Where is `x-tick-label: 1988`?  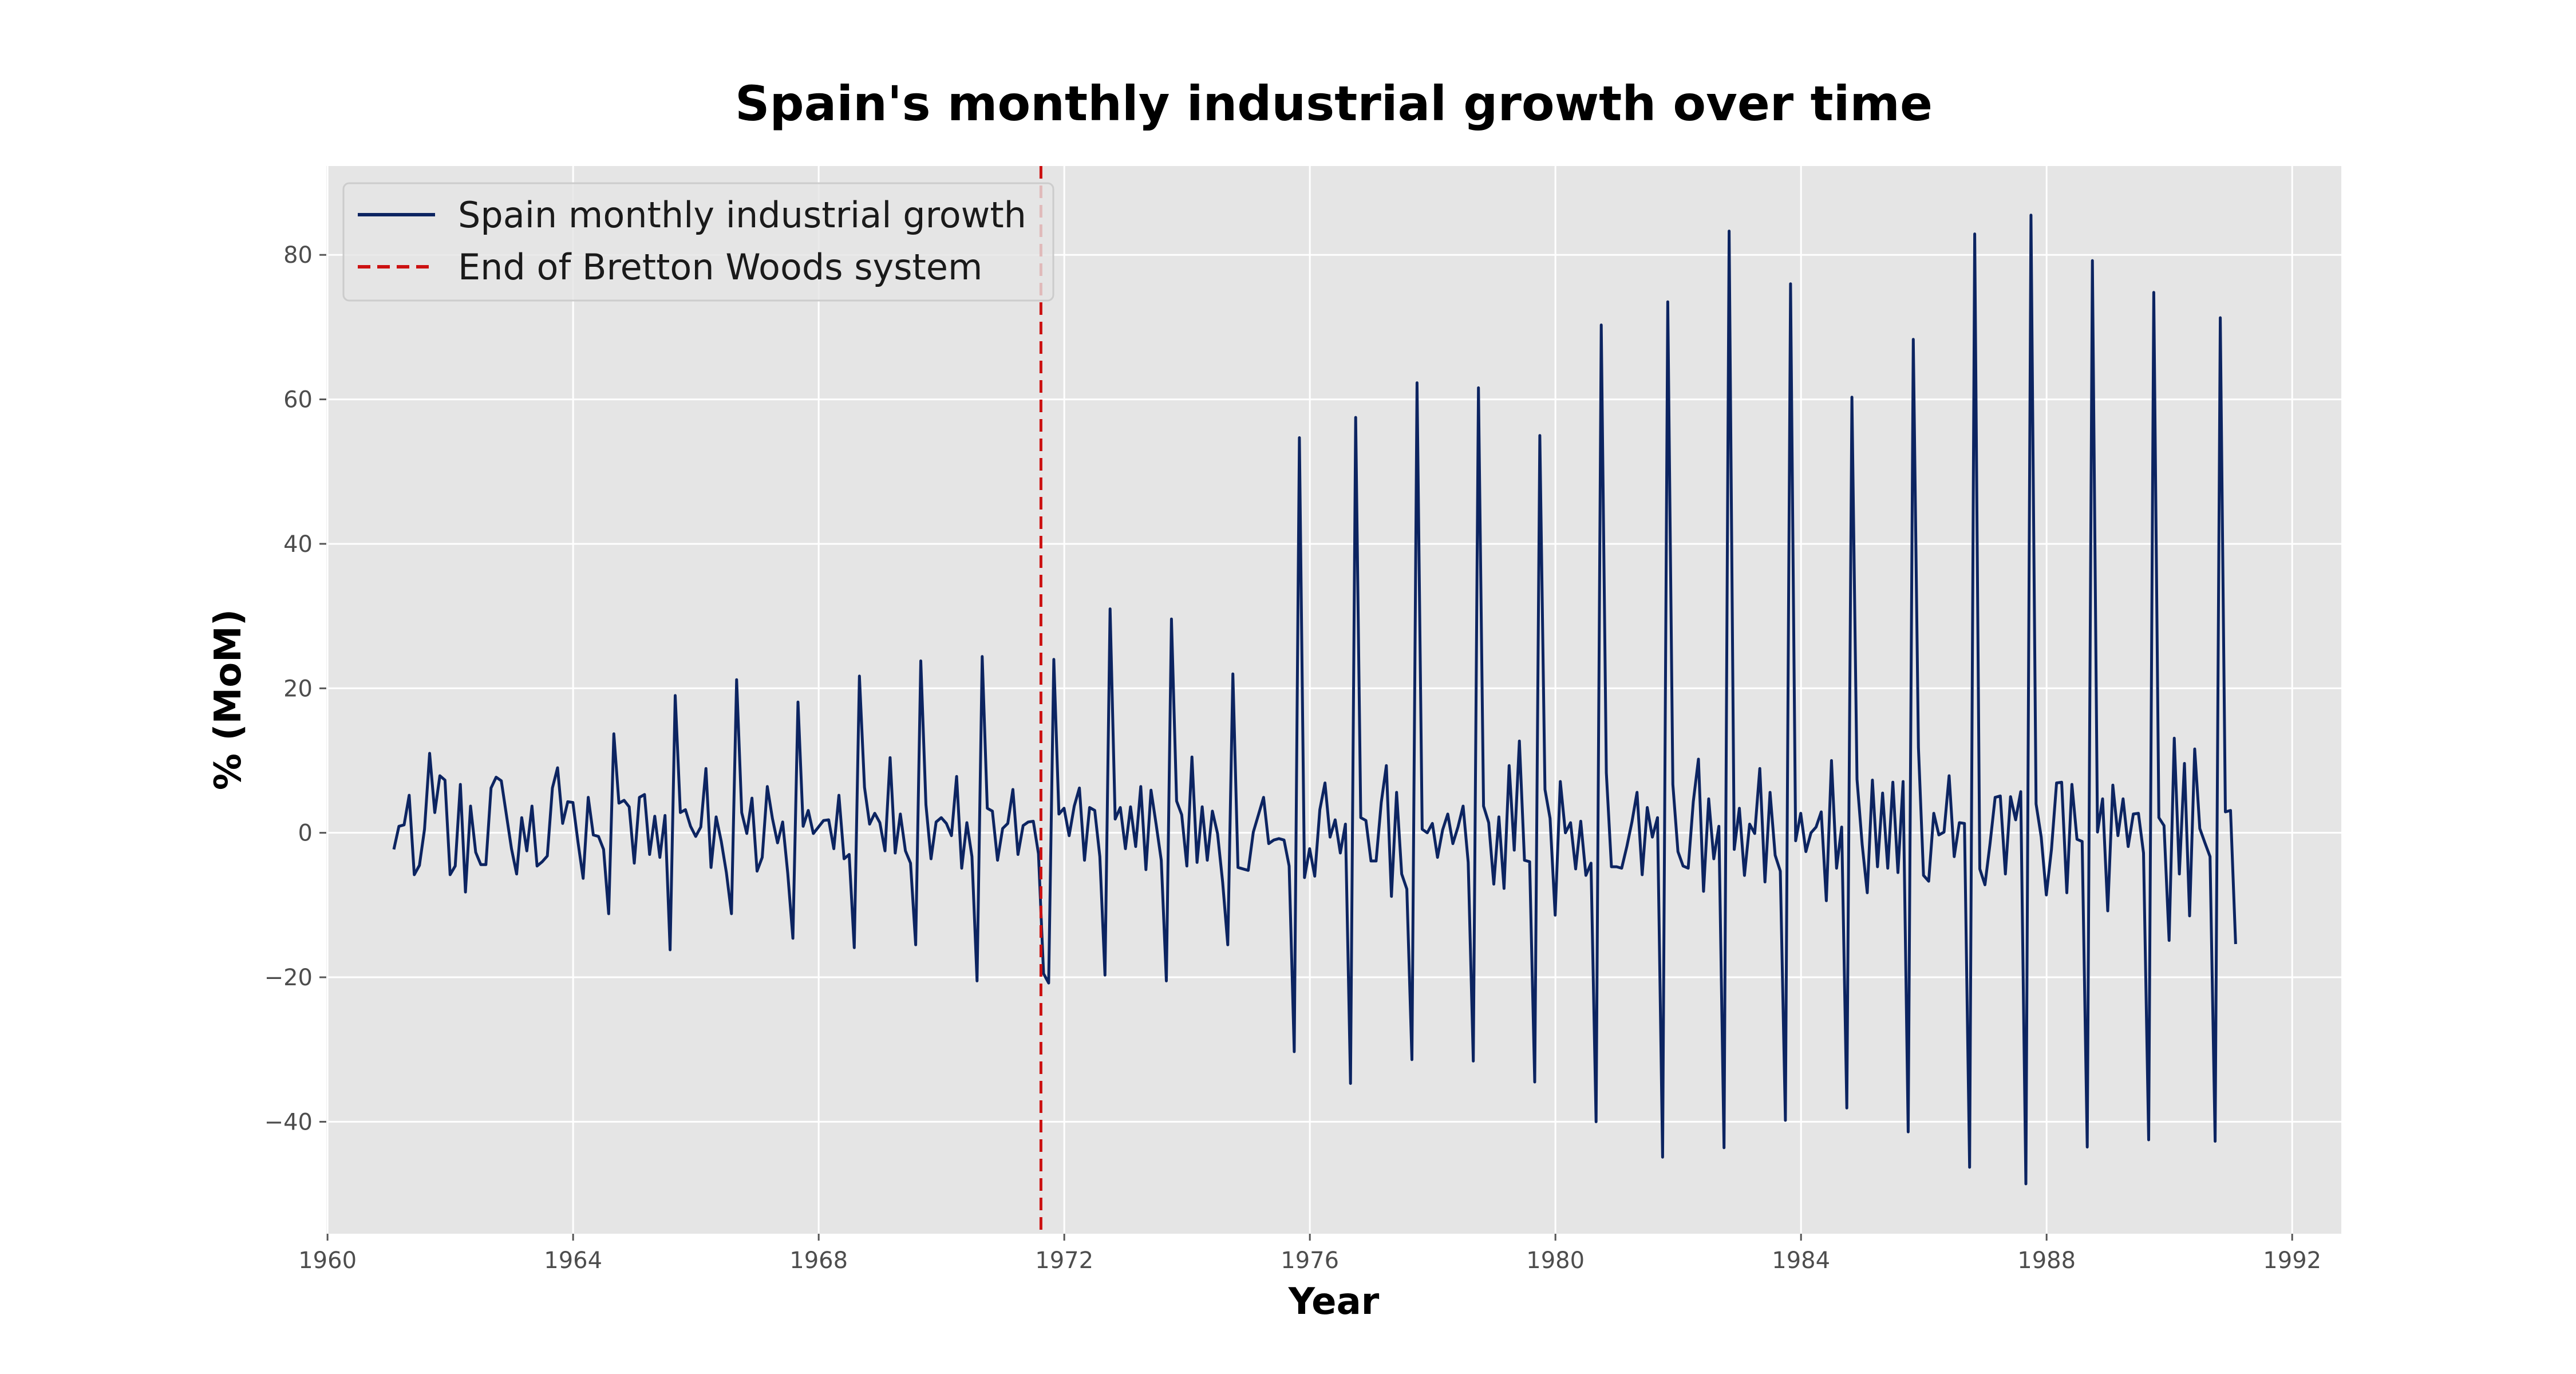
x-tick-label: 1988 is located at coordinates (2046, 1260).